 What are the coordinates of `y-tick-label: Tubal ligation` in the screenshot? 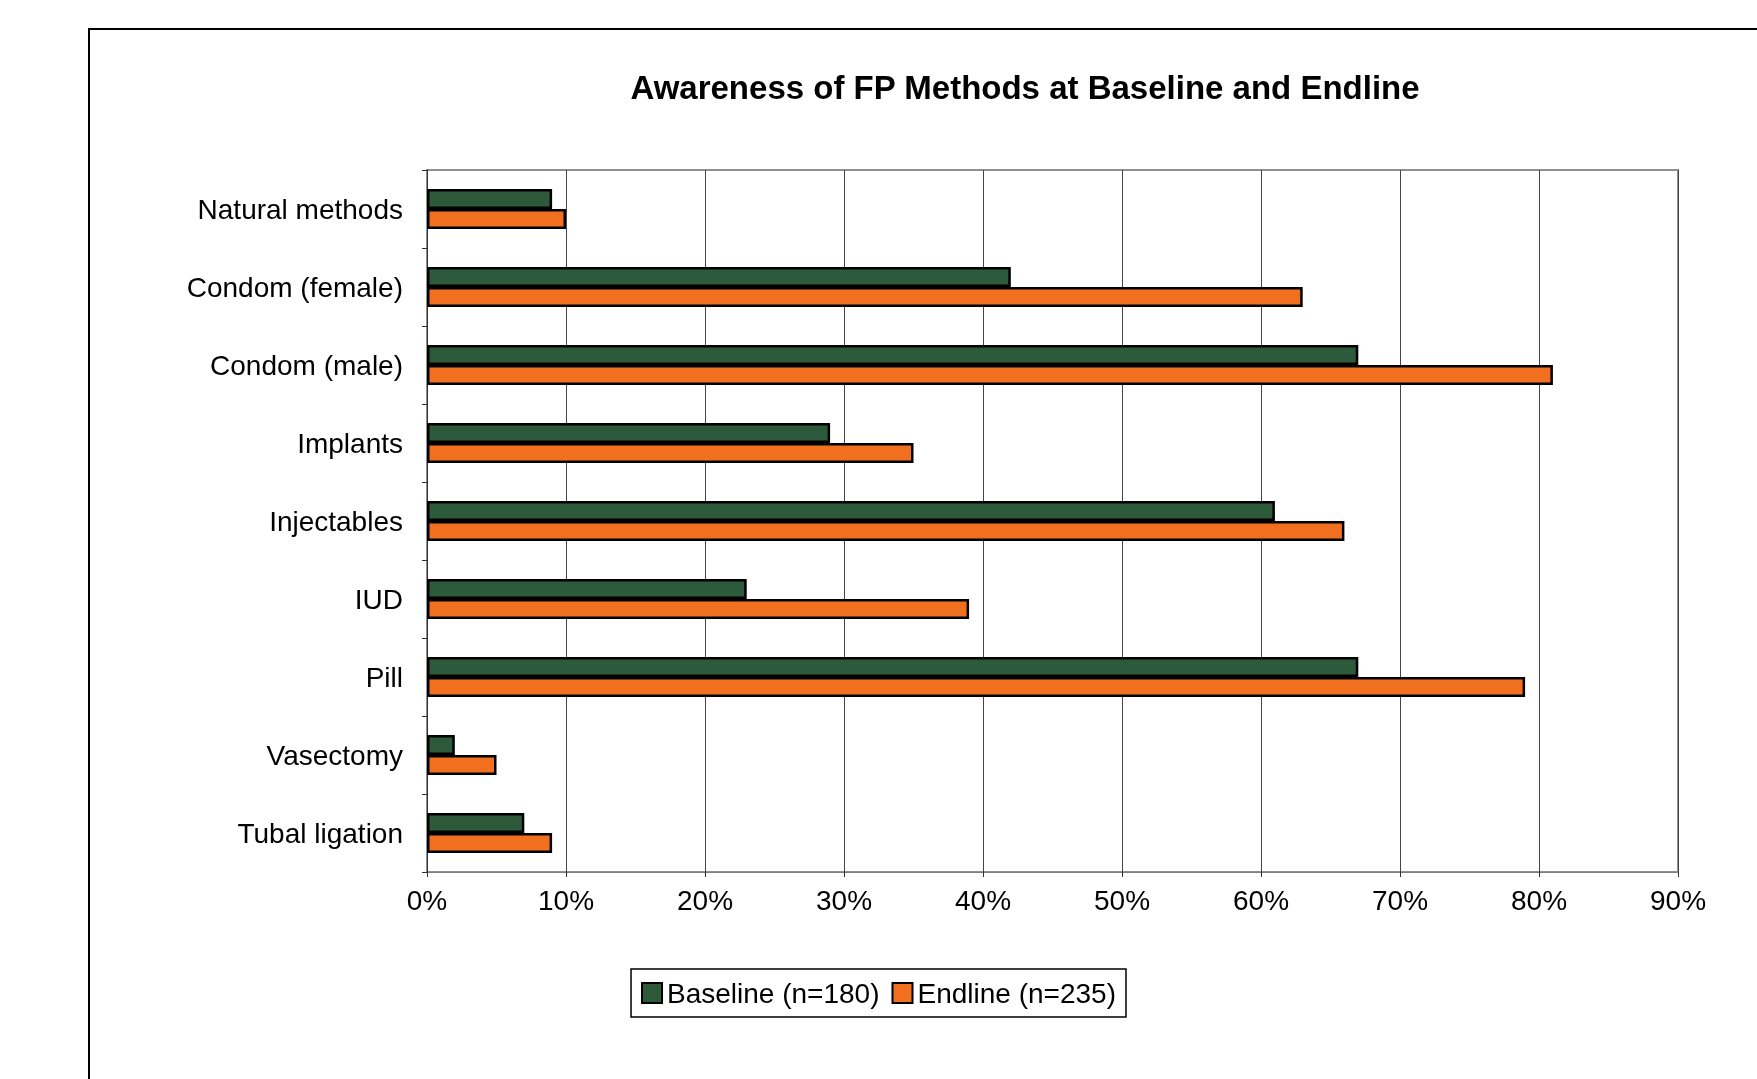 It's located at (320, 833).